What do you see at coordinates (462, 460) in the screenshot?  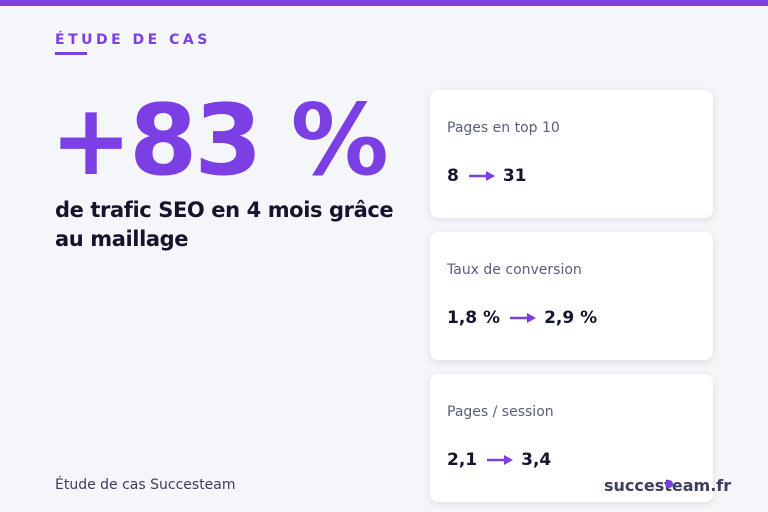 I see `value-before: 2,1` at bounding box center [462, 460].